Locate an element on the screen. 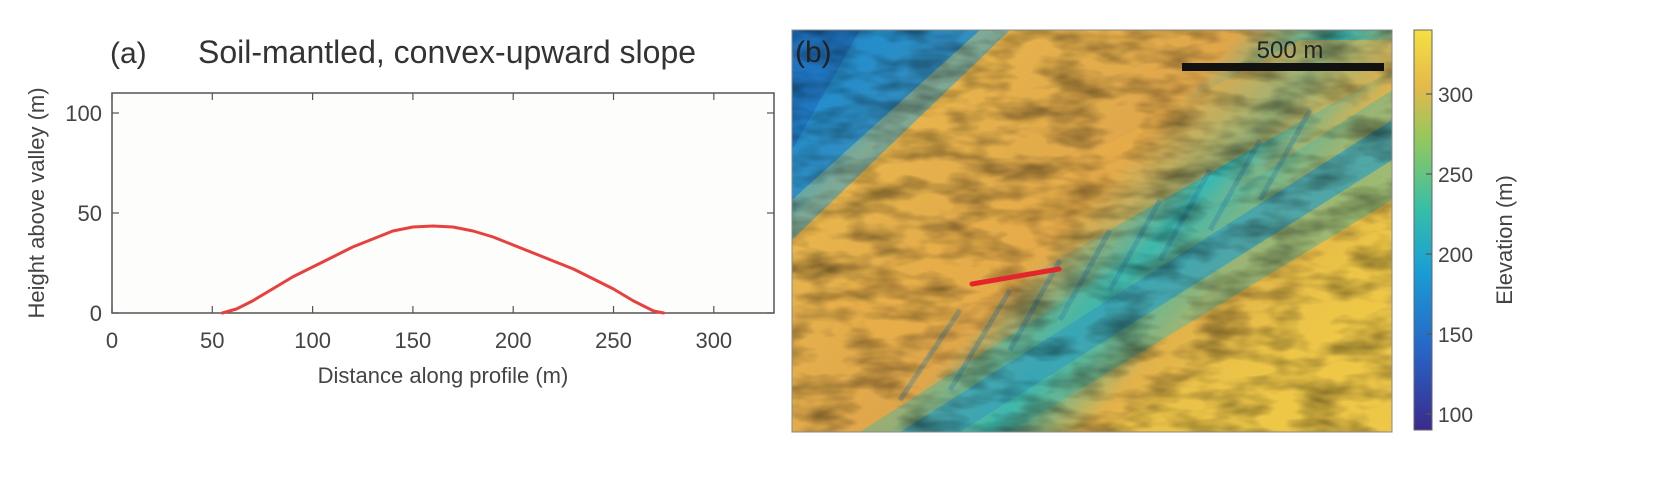  panel-b-label: (b) is located at coordinates (813, 52).